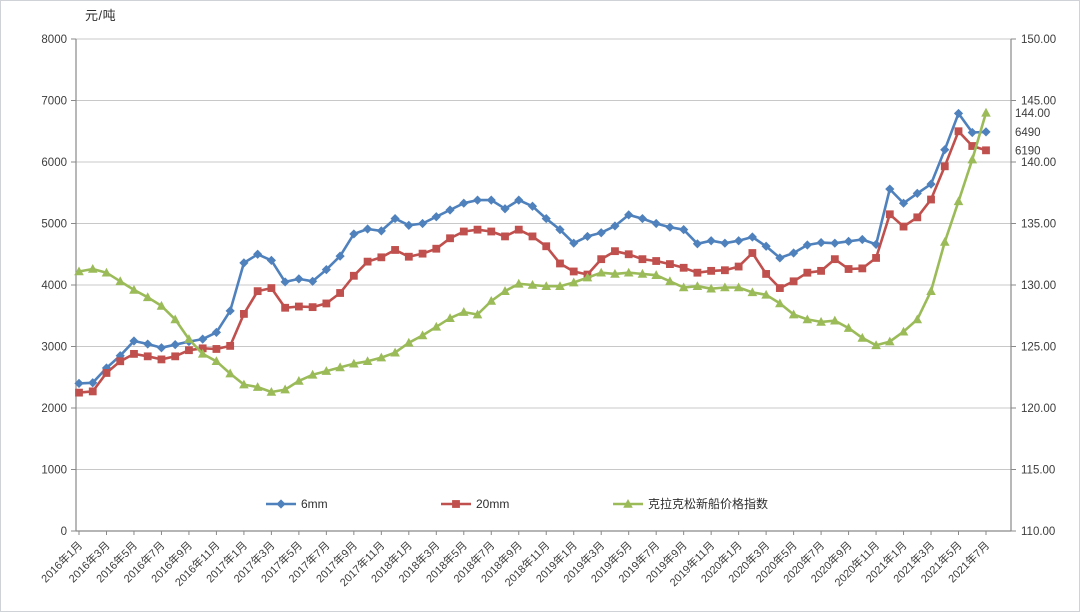  What do you see at coordinates (101, 15) in the screenshot?
I see `y-axis-unit-label: 元/吨` at bounding box center [101, 15].